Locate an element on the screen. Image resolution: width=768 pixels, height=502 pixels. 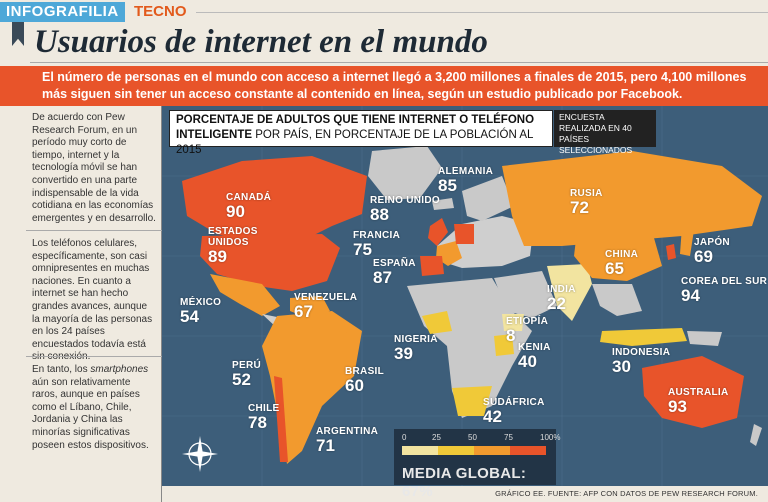
country-label-estados-unidos: ESTADOS UNIDOS 89 is located at coordinates (233, 246).